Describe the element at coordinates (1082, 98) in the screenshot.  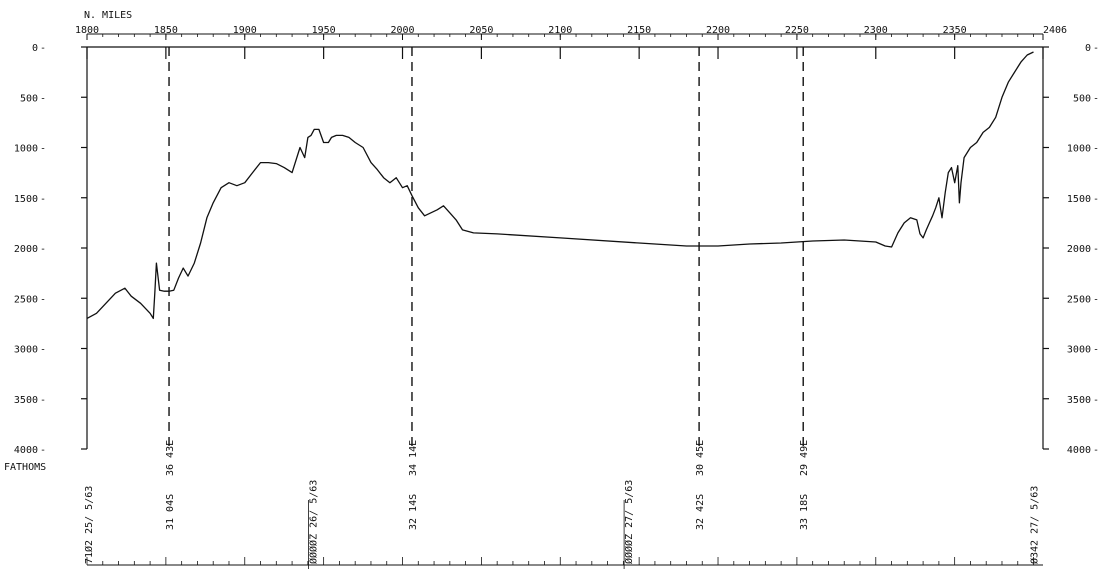
I see `y-tick-label-right: 500` at that location.